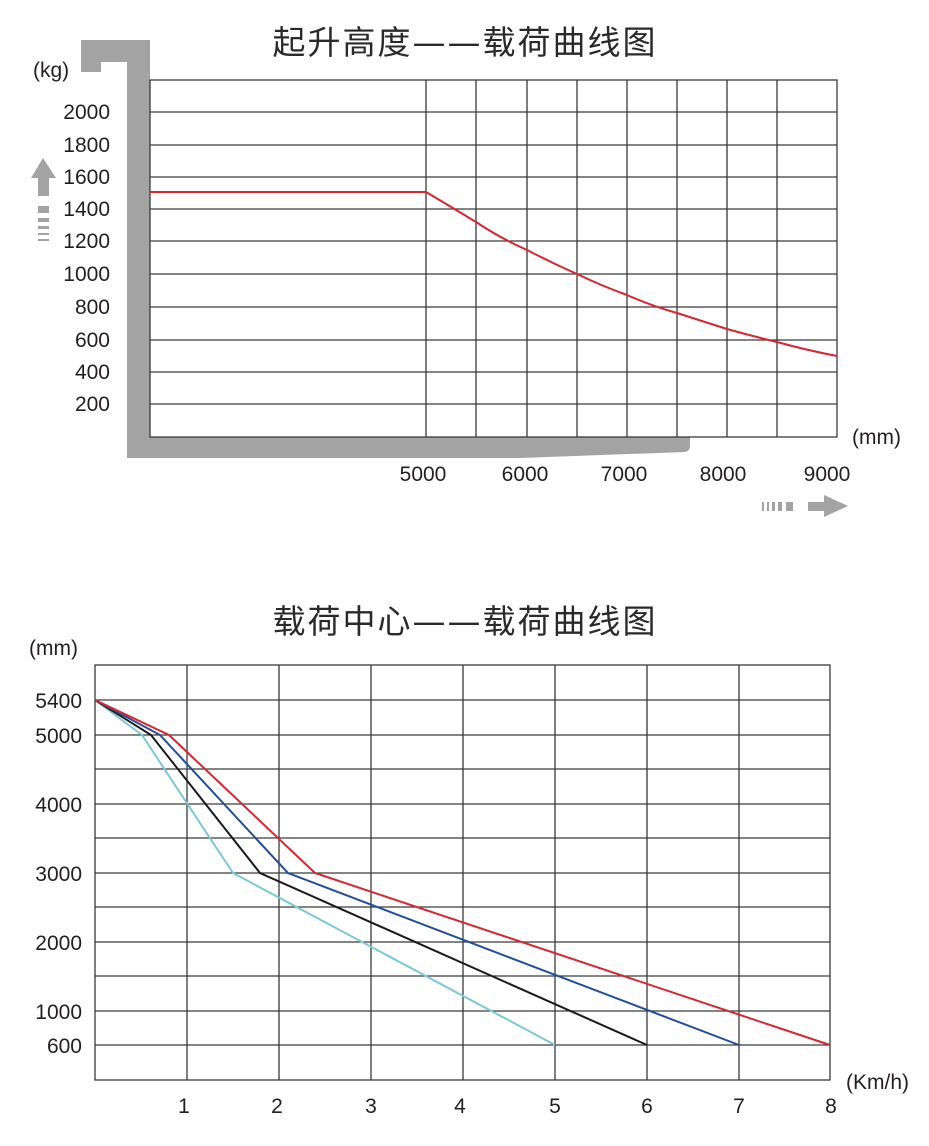  What do you see at coordinates (805, 506) in the screenshot?
I see `arrow-right-icon` at bounding box center [805, 506].